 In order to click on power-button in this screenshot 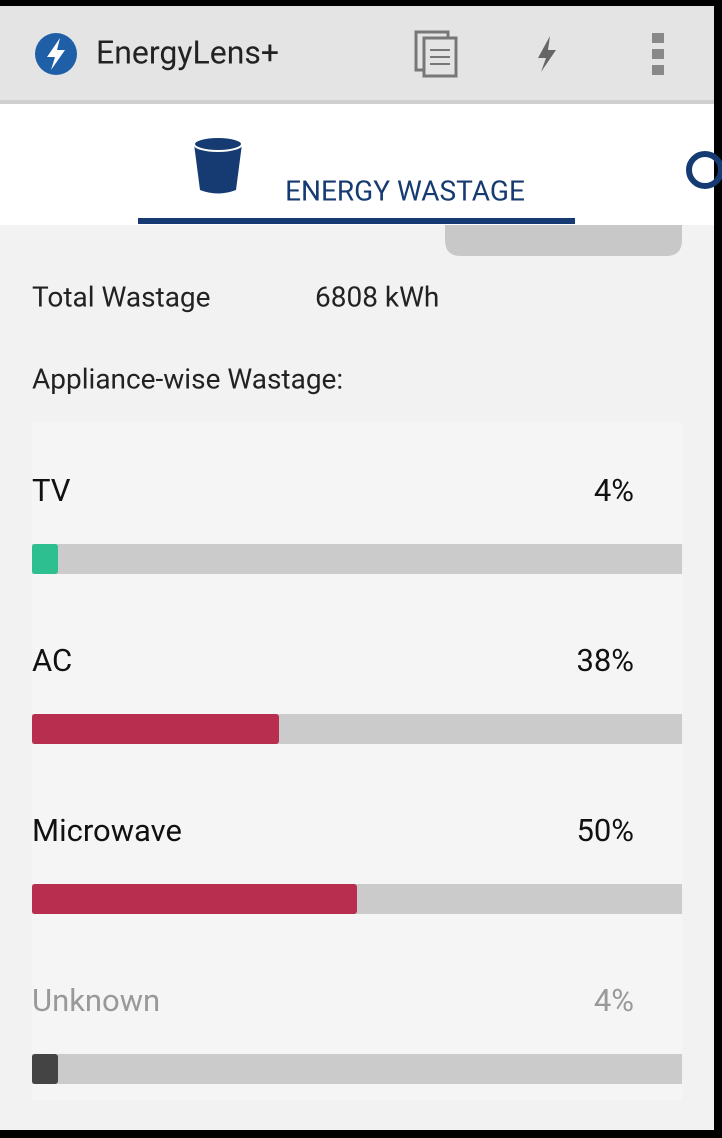, I will do `click(547, 54)`.